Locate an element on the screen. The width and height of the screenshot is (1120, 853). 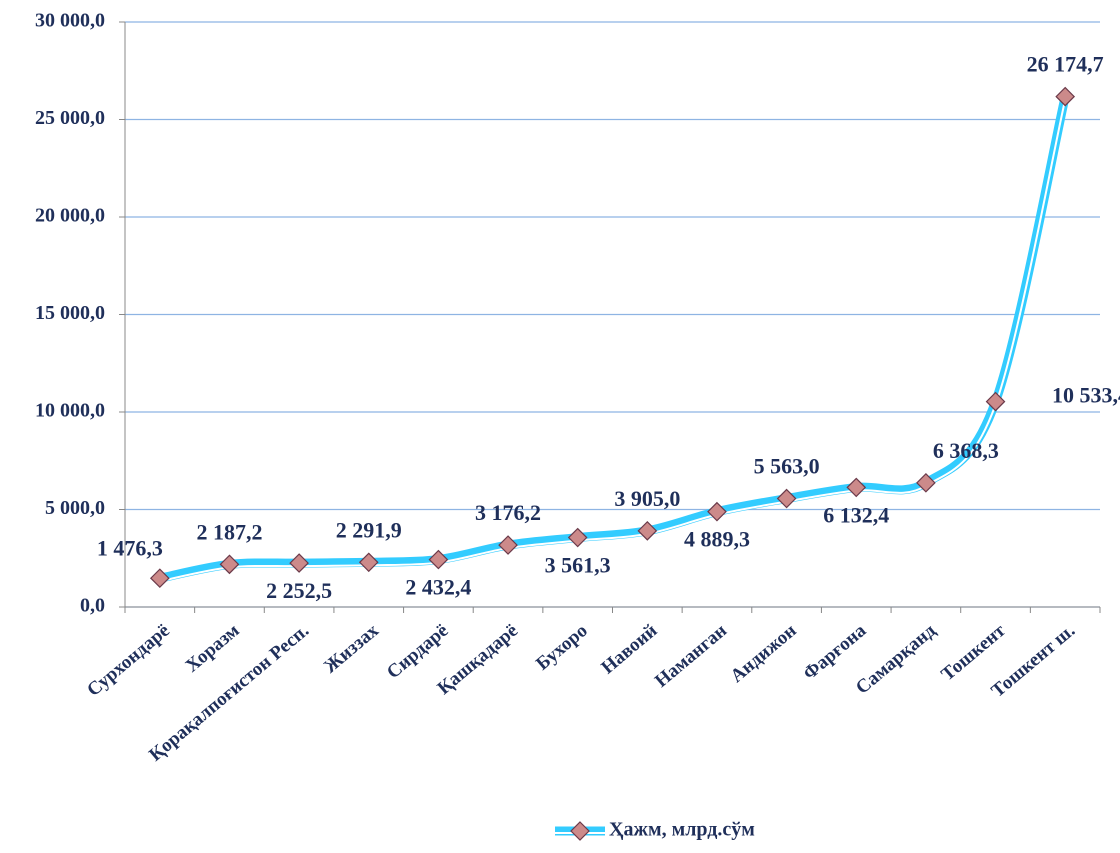
y-tick-label: 25 000,0 is located at coordinates (70, 118).